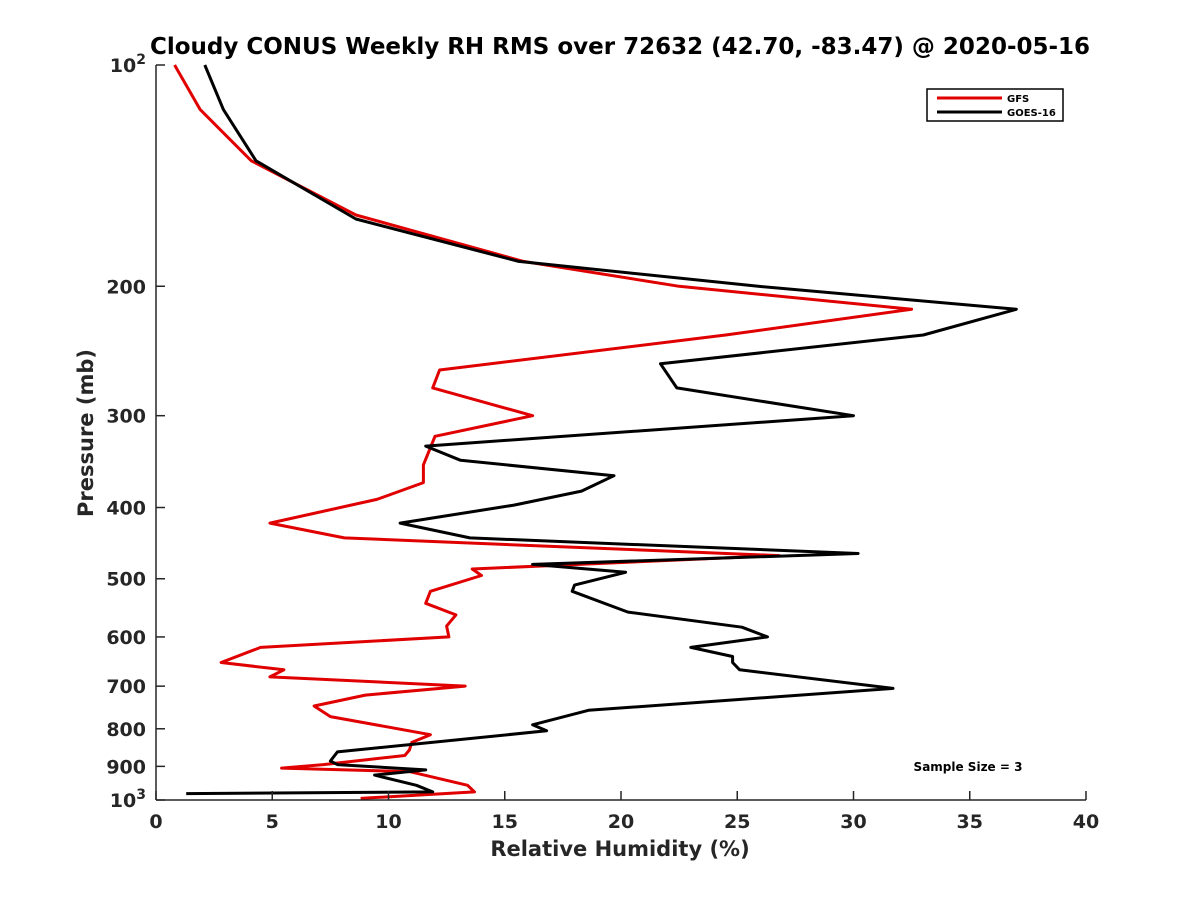  I want to click on y-tick-label: 700, so click(126, 687).